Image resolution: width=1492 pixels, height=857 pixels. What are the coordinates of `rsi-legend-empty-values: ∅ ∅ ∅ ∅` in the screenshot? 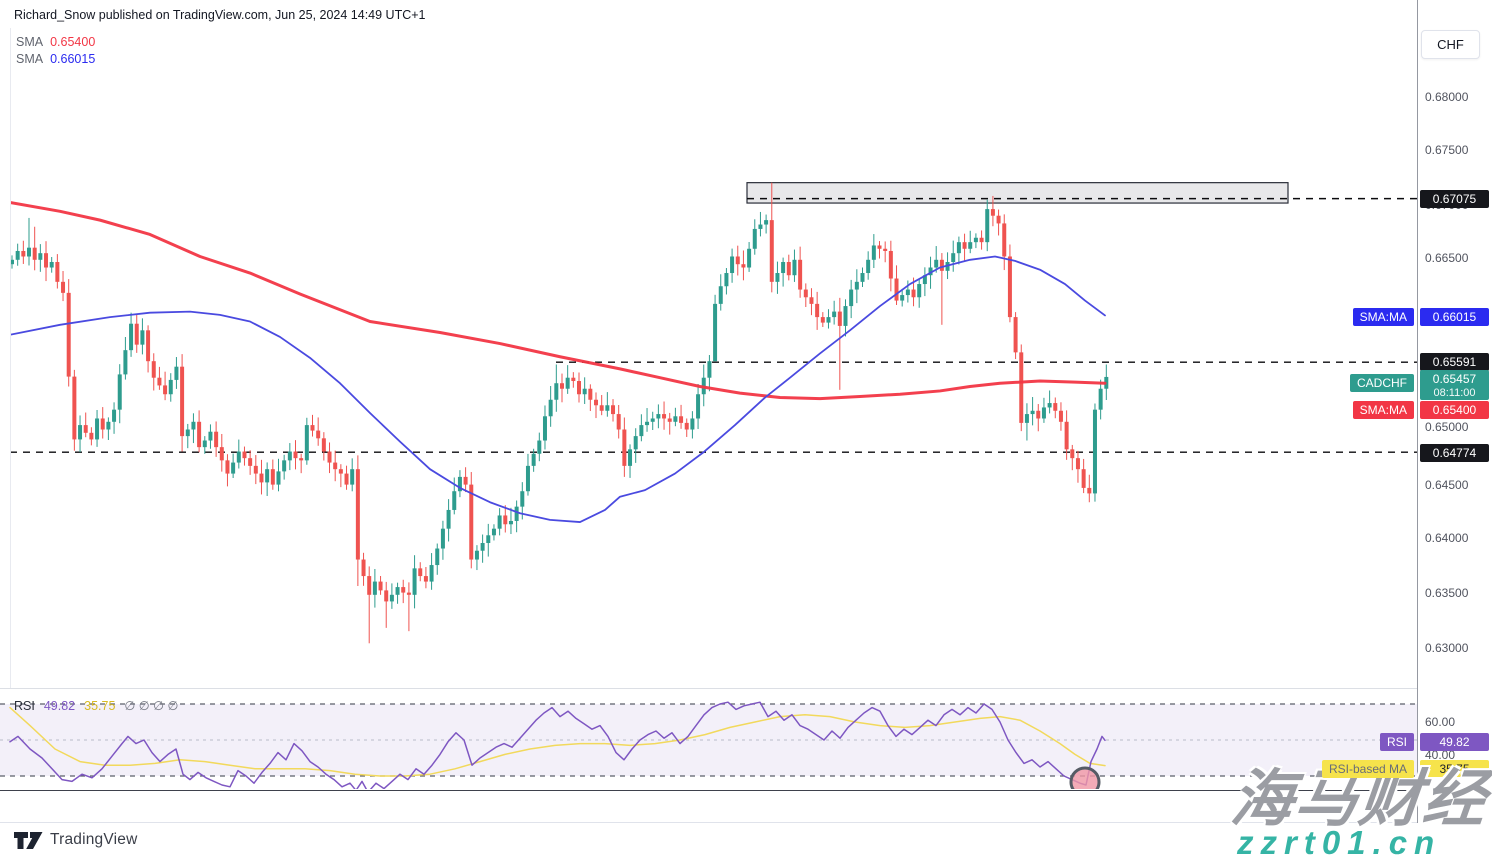 It's located at (151, 706).